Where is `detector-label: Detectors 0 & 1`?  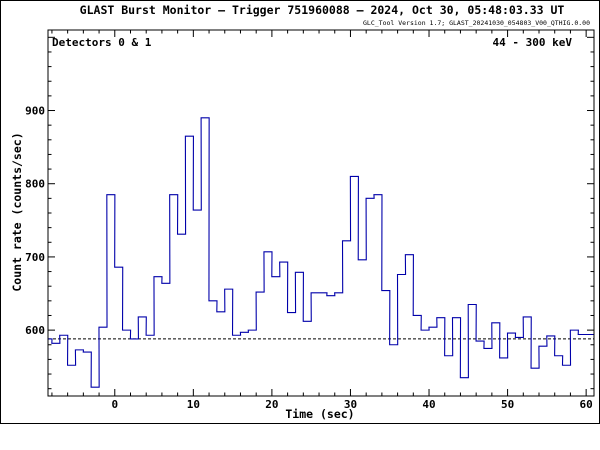 detector-label: Detectors 0 & 1 is located at coordinates (102, 42).